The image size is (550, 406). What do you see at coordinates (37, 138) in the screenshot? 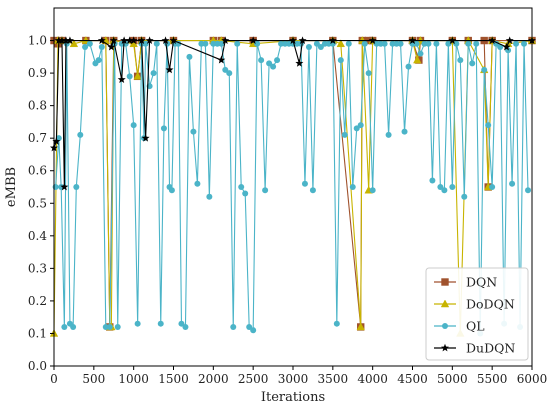
I see `y-tick-label: 0.7` at bounding box center [37, 138].